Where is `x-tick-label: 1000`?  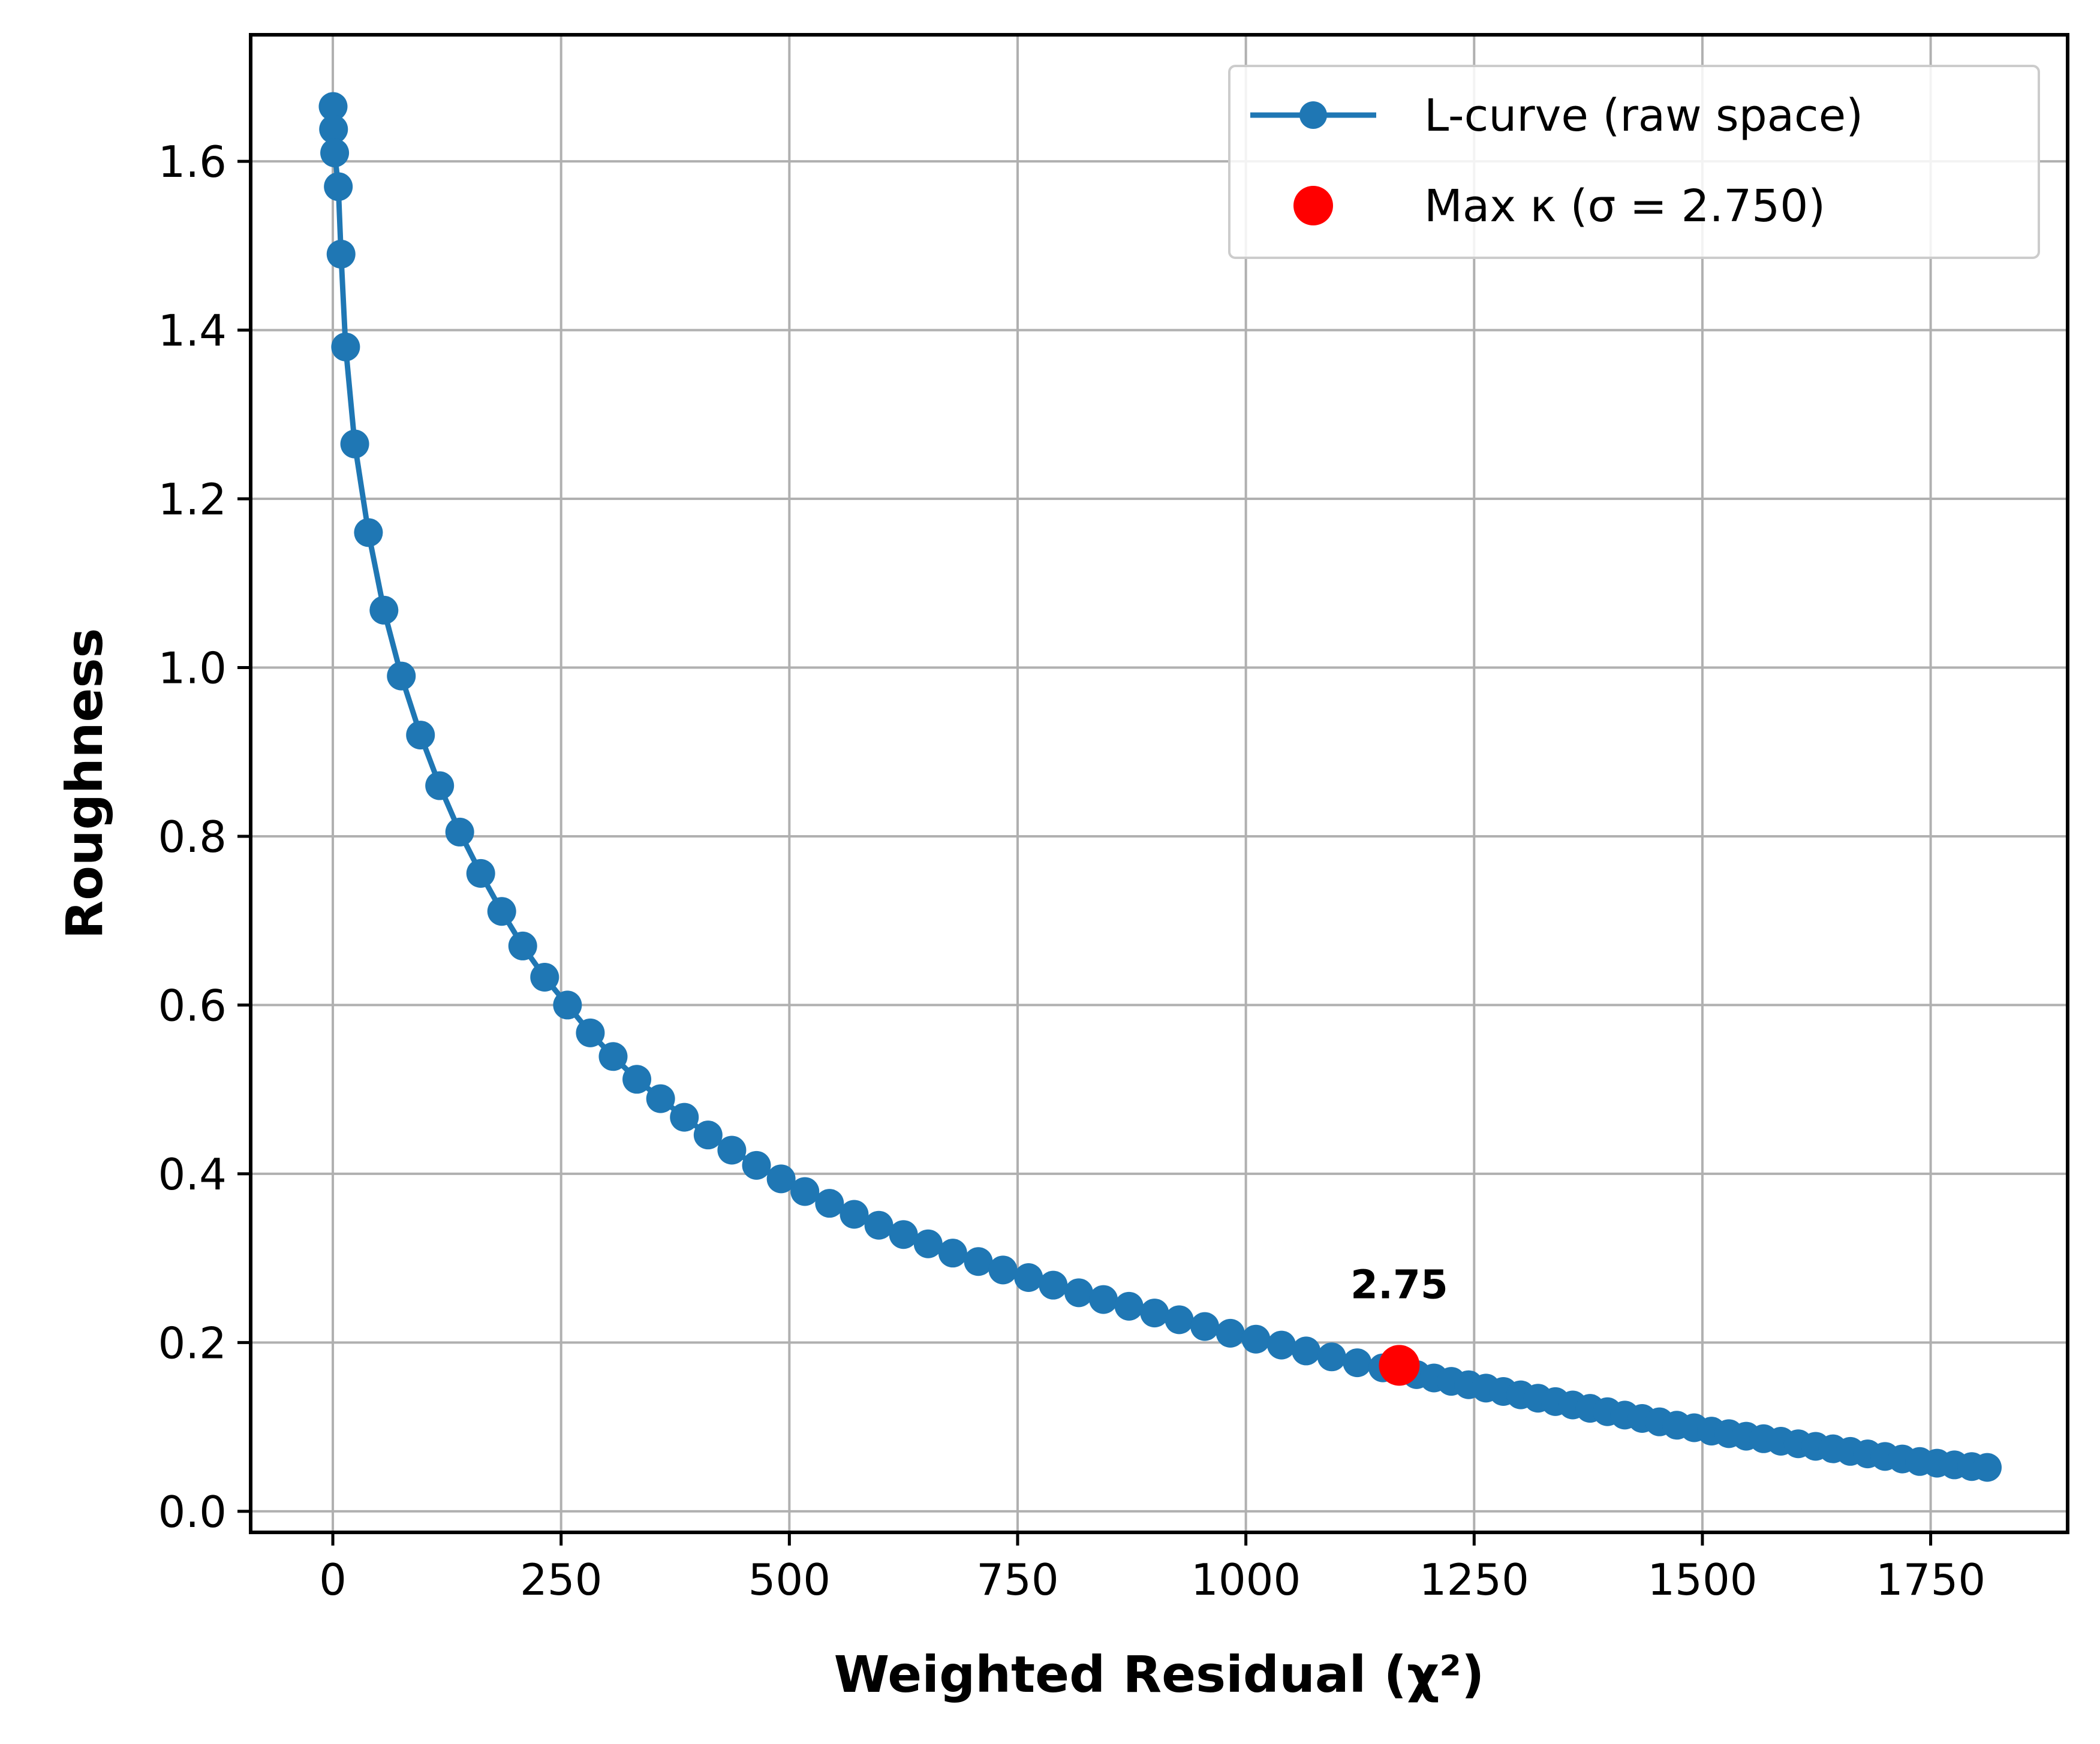
x-tick-label: 1000 is located at coordinates (1246, 1580).